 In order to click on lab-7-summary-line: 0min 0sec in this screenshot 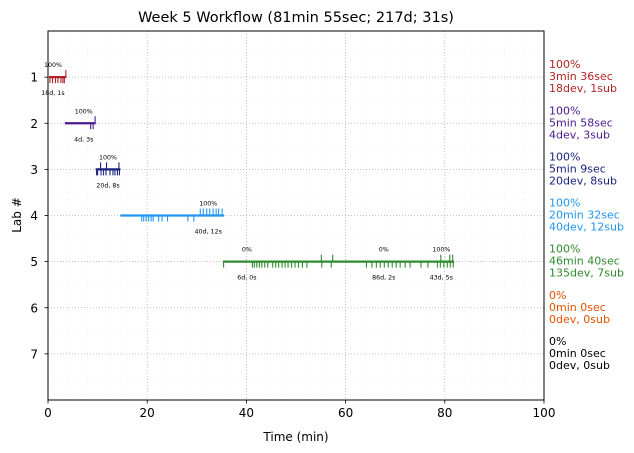, I will do `click(577, 353)`.